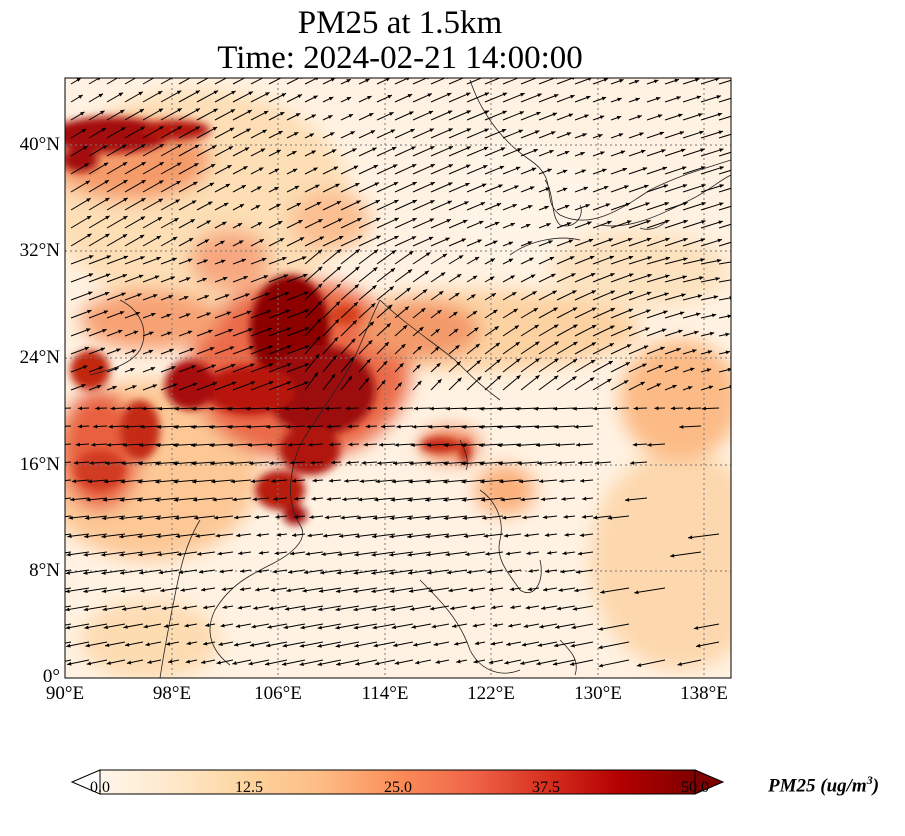  What do you see at coordinates (65, 694) in the screenshot?
I see `lon-tick-label: 90°E` at bounding box center [65, 694].